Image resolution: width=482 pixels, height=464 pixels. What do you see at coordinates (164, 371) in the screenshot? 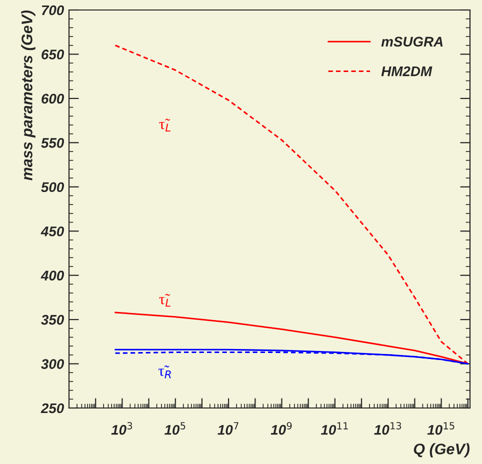
I see `annotation: τ̃$_{R}$` at bounding box center [164, 371].